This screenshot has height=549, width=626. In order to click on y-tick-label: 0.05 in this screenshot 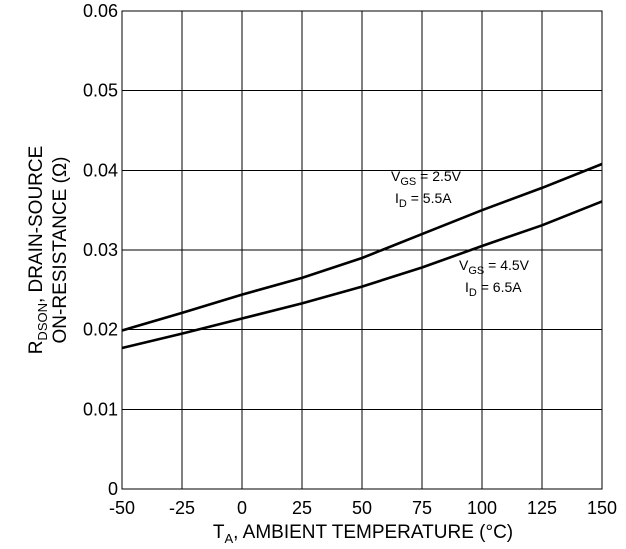, I will do `click(100, 91)`.